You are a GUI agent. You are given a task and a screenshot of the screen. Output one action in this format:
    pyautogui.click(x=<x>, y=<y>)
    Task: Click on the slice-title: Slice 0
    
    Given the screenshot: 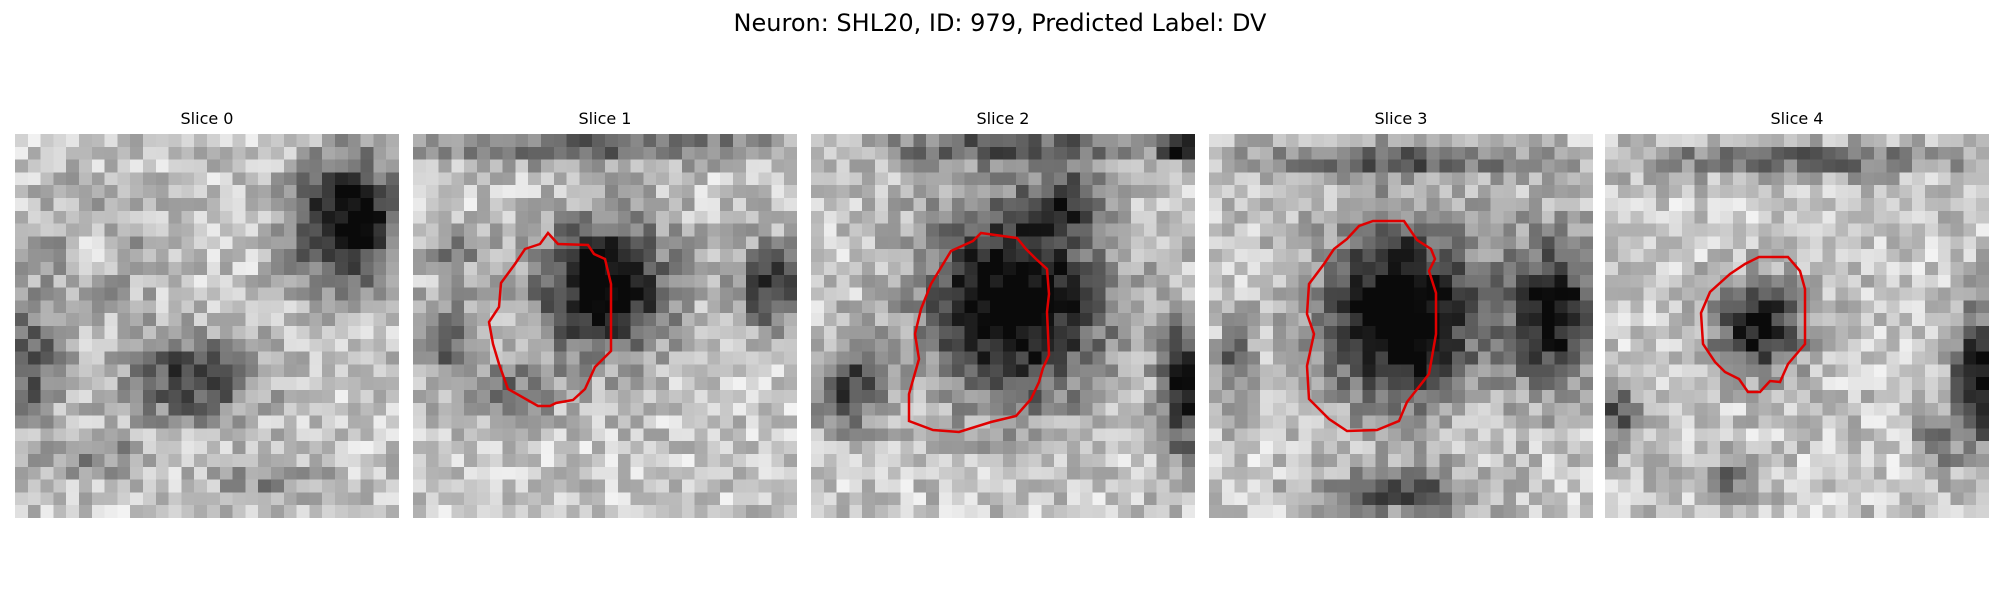 What is the action you would take?
    pyautogui.click(x=207, y=118)
    